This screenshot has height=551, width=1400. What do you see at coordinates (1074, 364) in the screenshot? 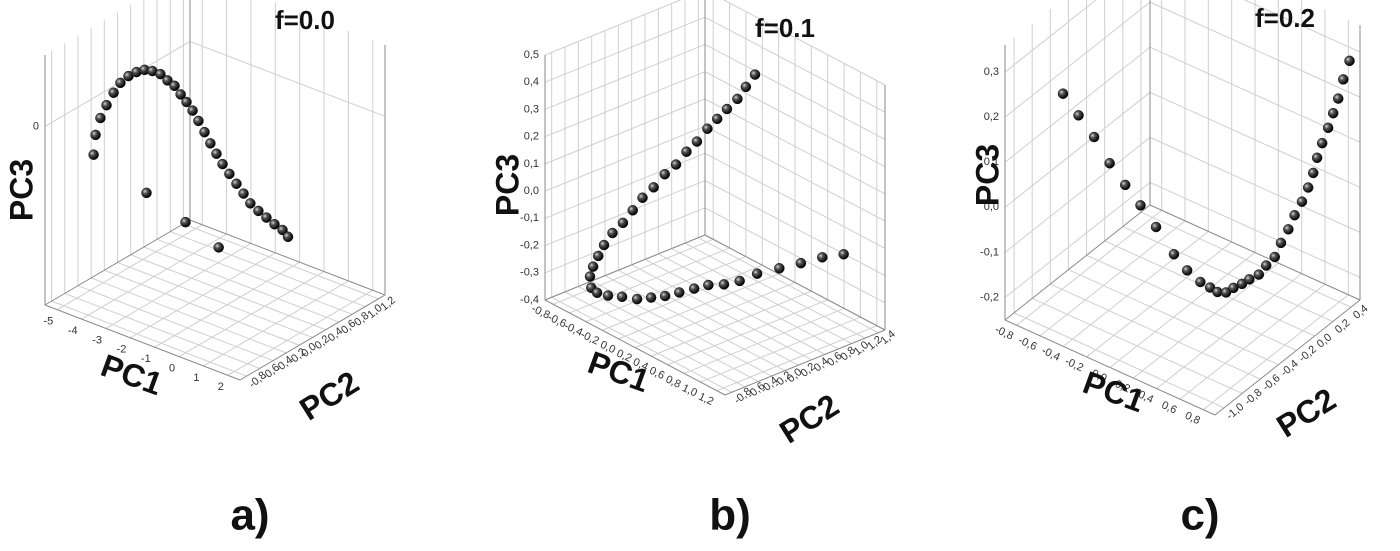
I see `x-tick-label: -0,2` at bounding box center [1074, 364].